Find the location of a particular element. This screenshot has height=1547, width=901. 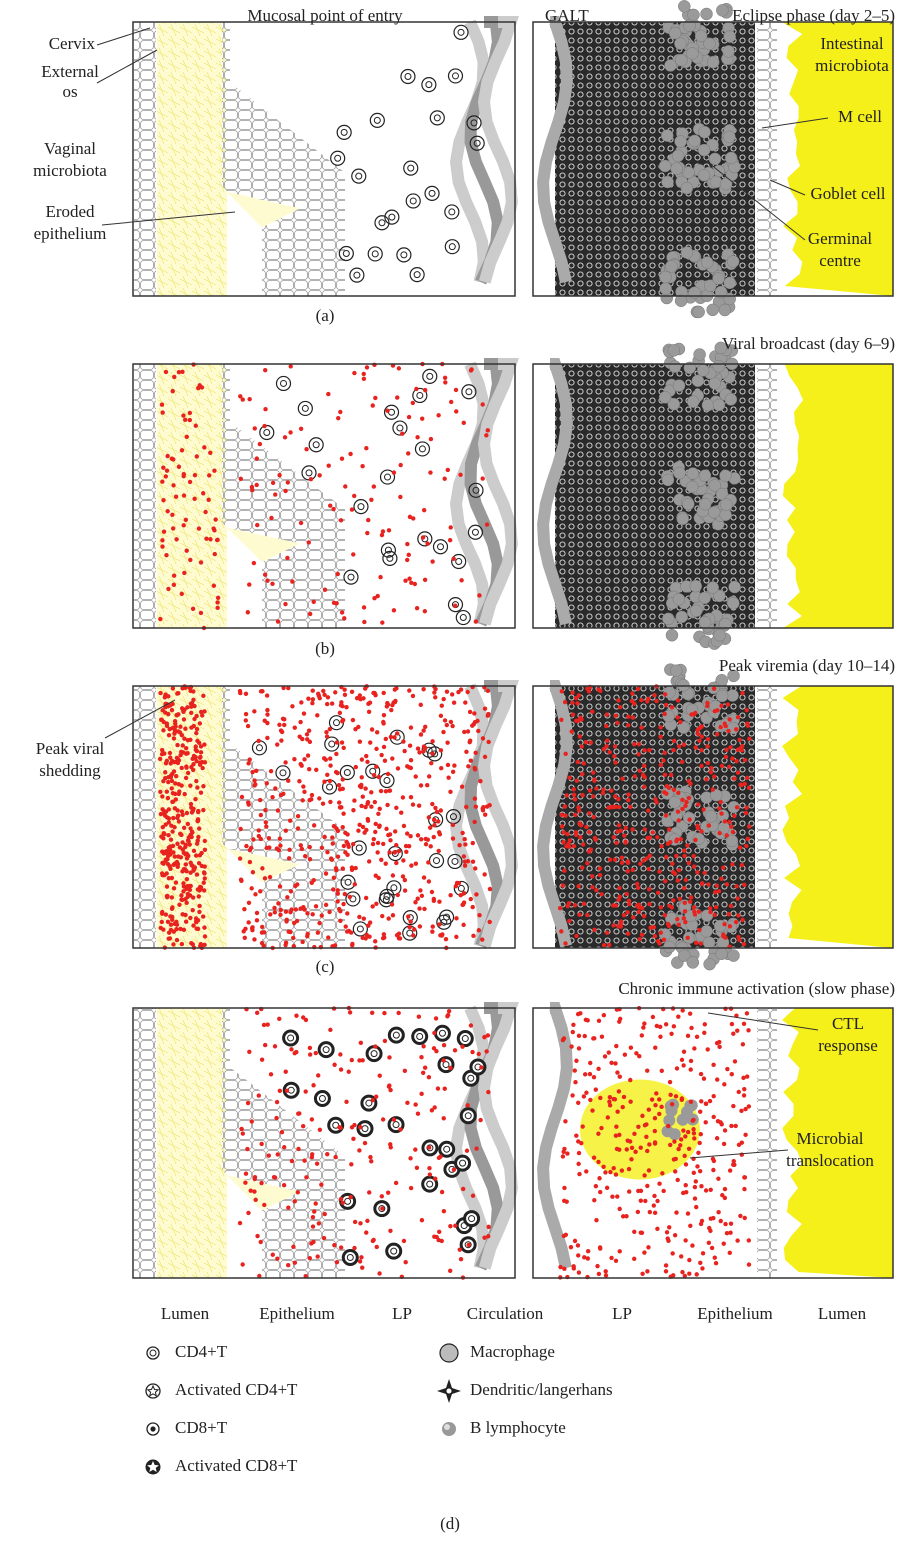

panel-frame is located at coordinates (713, 159).